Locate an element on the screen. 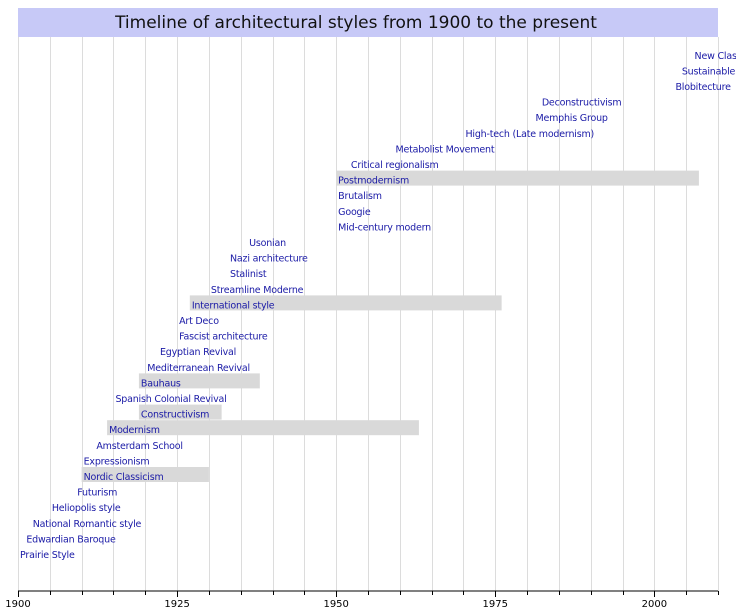 Image resolution: width=736 pixels, height=607 pixels. event-label: Memphis Group is located at coordinates (571, 118).